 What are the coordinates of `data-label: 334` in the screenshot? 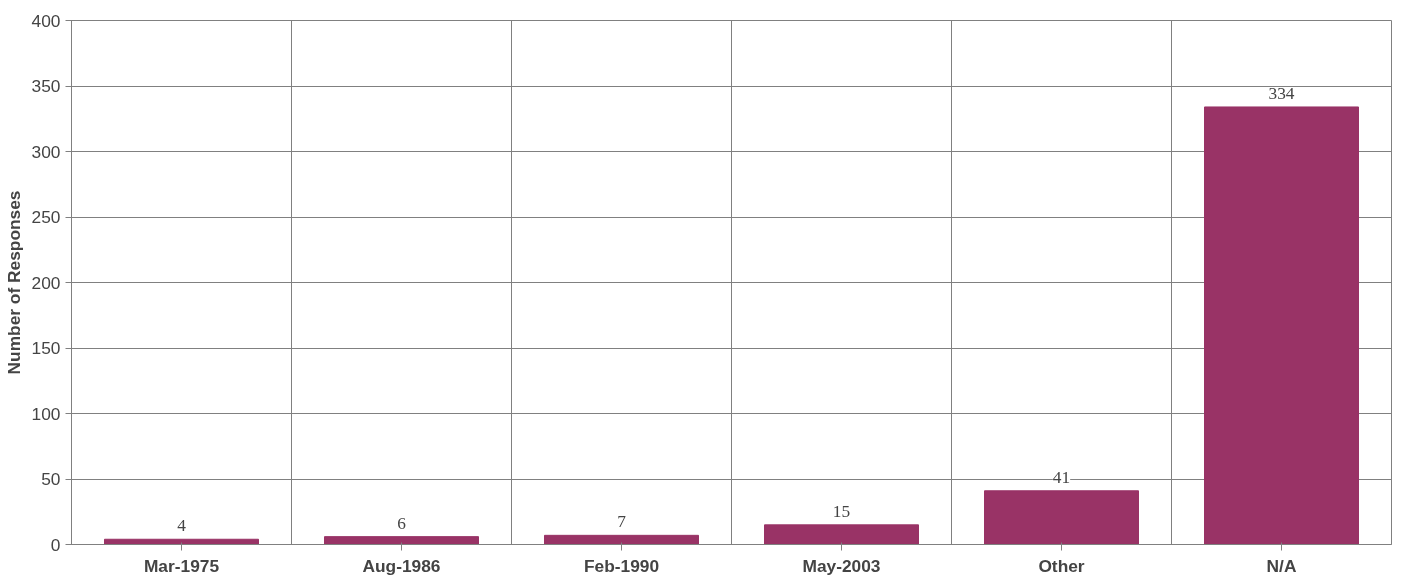 It's located at (1281, 93).